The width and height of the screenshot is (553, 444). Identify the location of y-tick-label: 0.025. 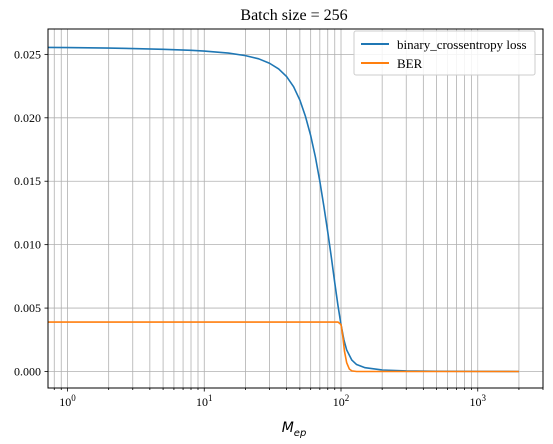
(27, 54).